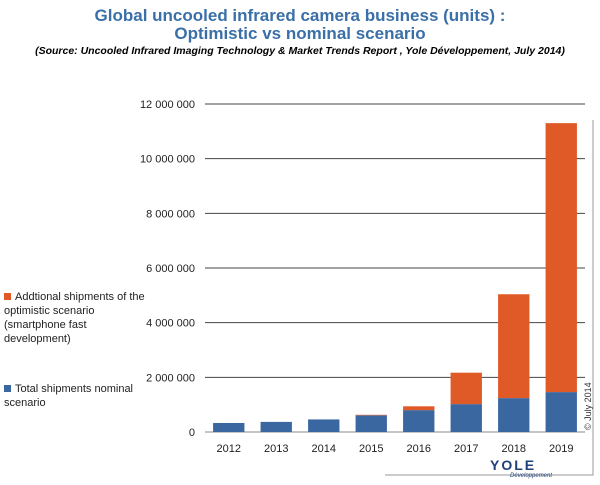 The height and width of the screenshot is (485, 600). I want to click on x-tick-label: 2017, so click(466, 449).